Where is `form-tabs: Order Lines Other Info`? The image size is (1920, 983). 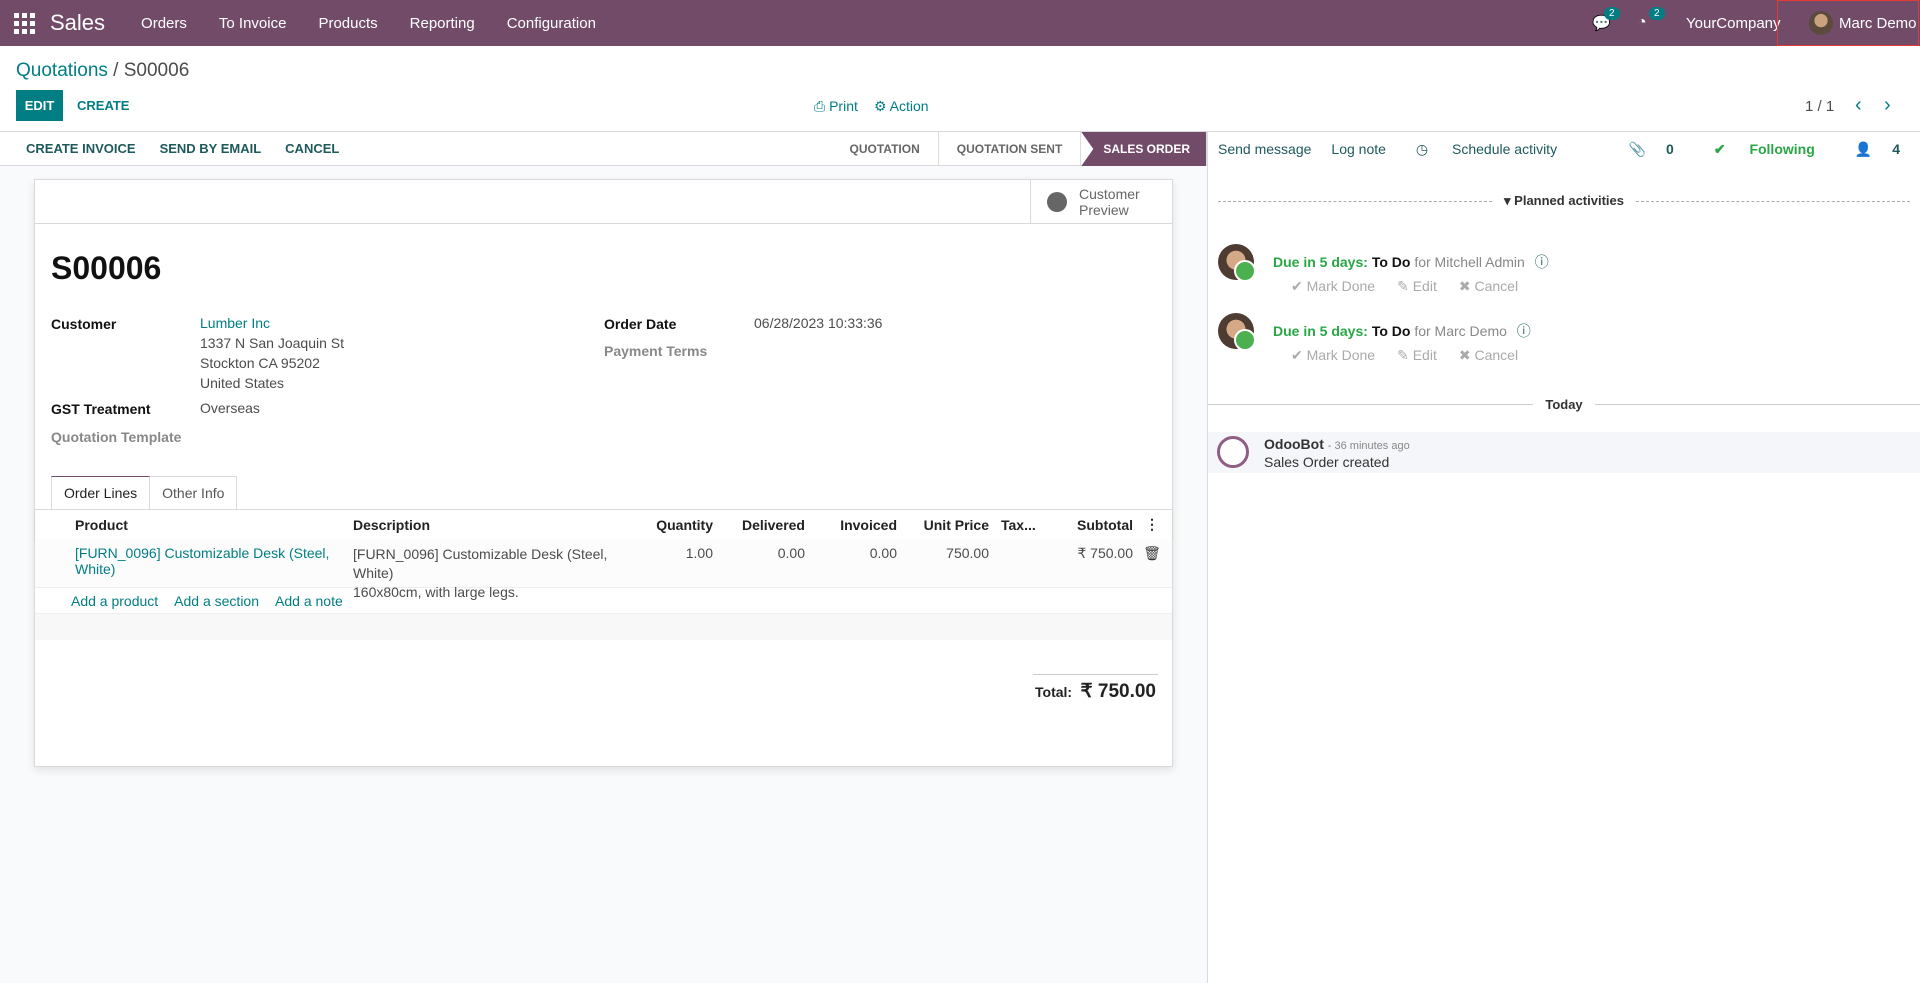 form-tabs: Order Lines Other Info is located at coordinates (144, 492).